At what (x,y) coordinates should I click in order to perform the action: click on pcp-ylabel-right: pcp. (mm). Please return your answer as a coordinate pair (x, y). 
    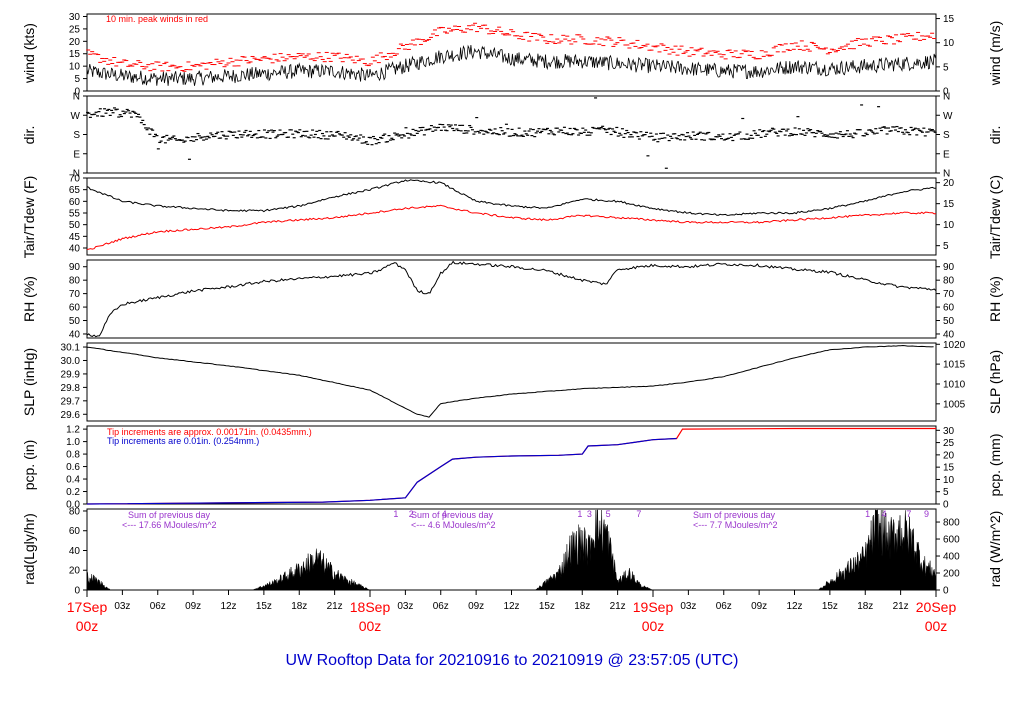
    Looking at the image, I should click on (995, 465).